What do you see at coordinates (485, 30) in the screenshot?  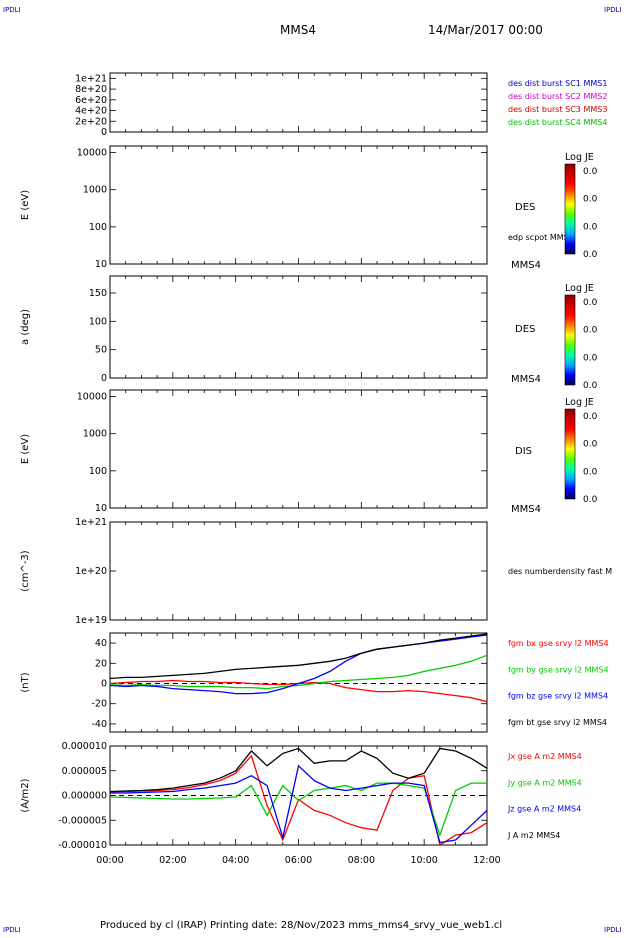 I see `page-datetime: 14/Mar/2017 00:00` at bounding box center [485, 30].